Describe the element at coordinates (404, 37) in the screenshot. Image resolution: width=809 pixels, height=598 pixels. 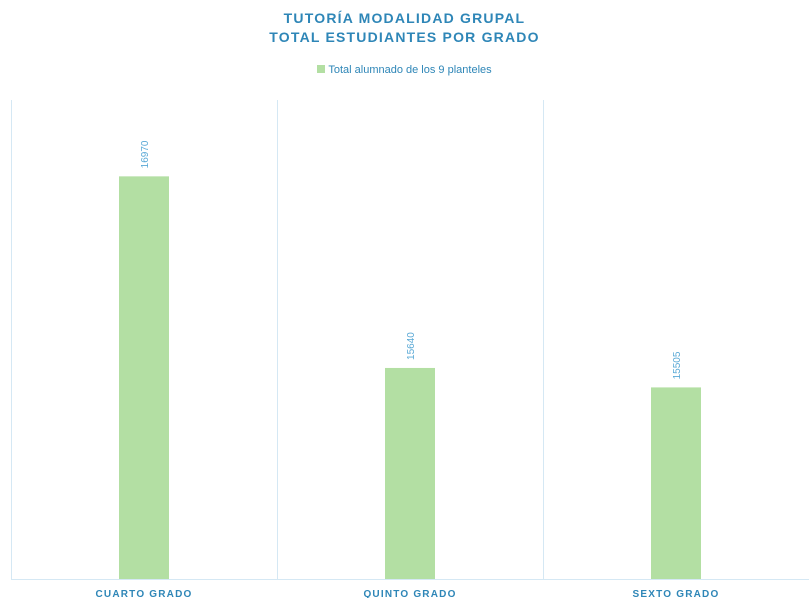
I see `chart-subtitle: TOTAL ESTUDIANTES POR GRADO` at that location.